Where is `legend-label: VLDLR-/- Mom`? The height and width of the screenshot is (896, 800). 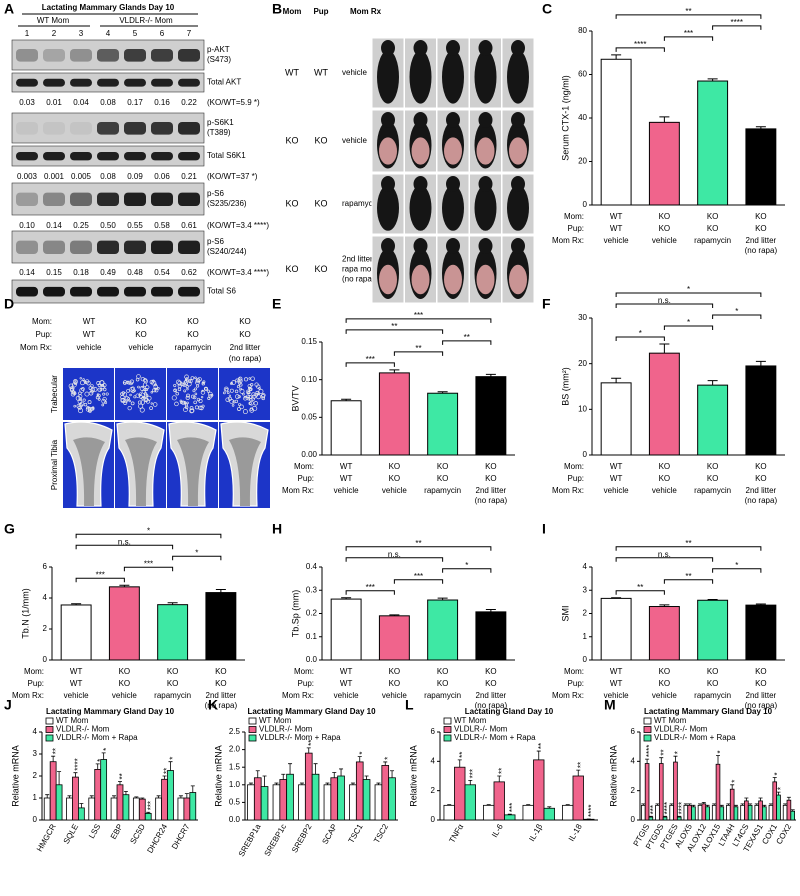 legend-label: VLDLR-/- Mom is located at coordinates (83, 729).